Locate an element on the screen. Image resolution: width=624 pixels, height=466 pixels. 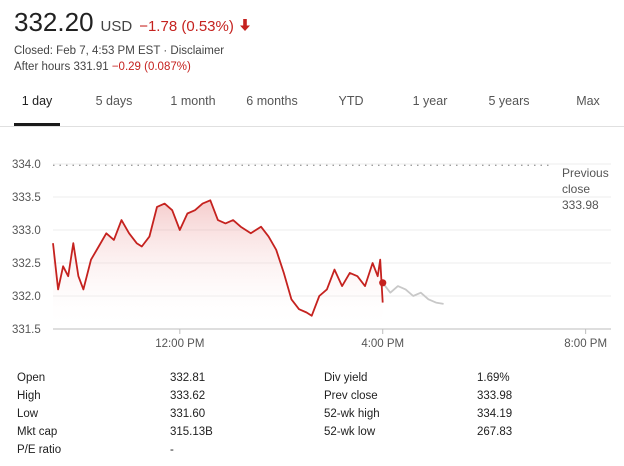
previous-close-label: Previous is located at coordinates (585, 173).